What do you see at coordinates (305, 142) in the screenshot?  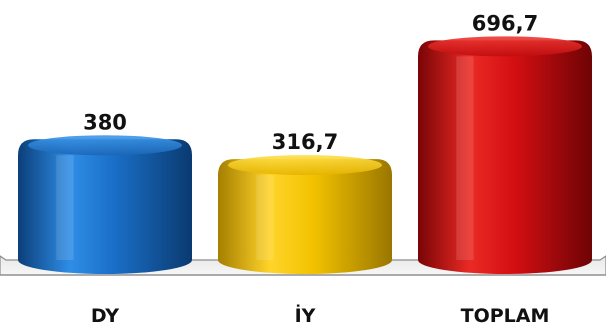 I see `value-label: 316,7` at bounding box center [305, 142].